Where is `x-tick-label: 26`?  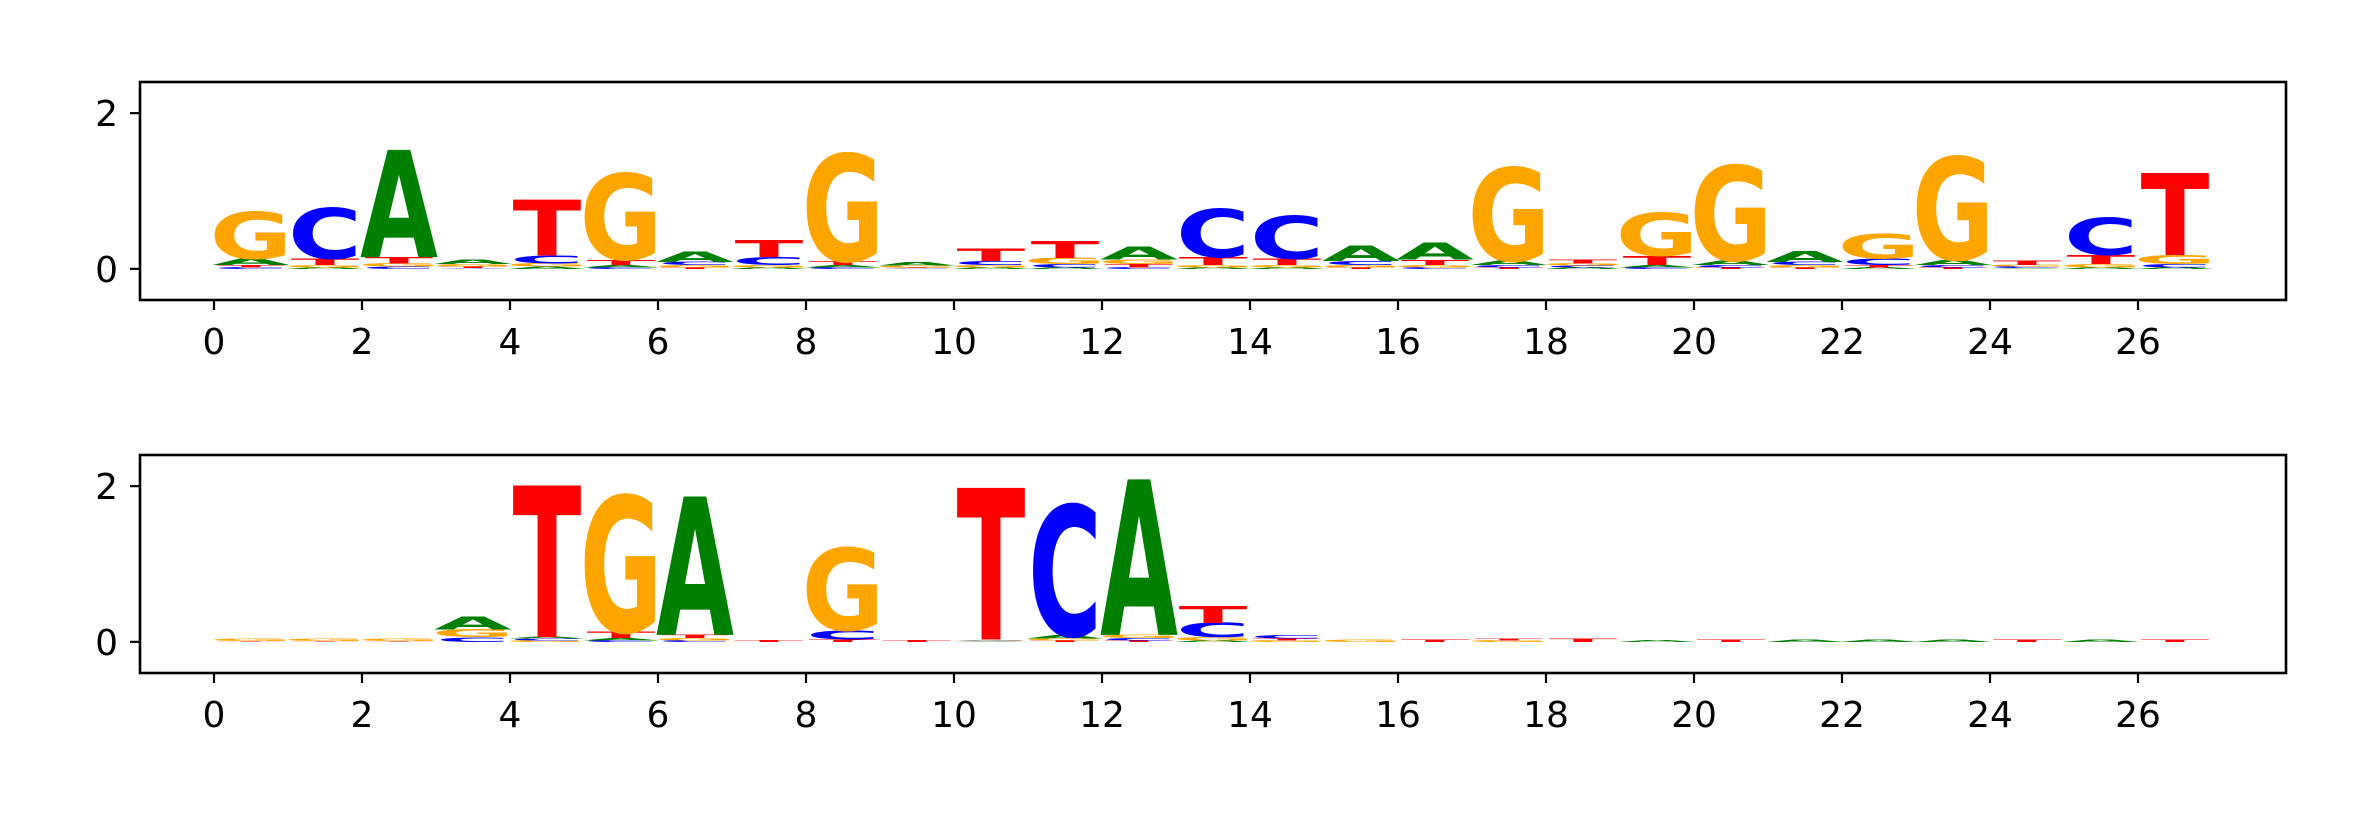 x-tick-label: 26 is located at coordinates (2138, 715).